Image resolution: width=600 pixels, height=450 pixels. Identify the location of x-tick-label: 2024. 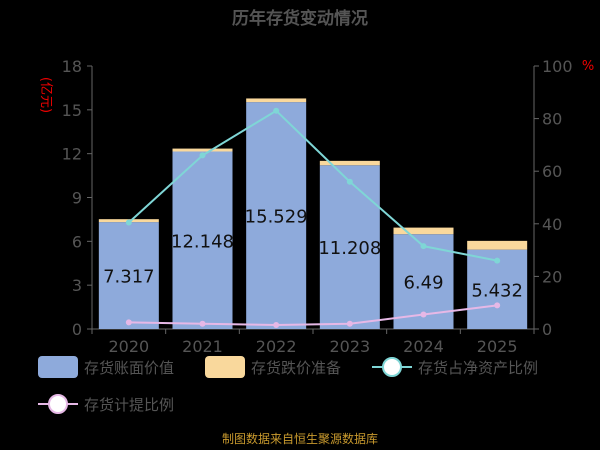
(423, 346).